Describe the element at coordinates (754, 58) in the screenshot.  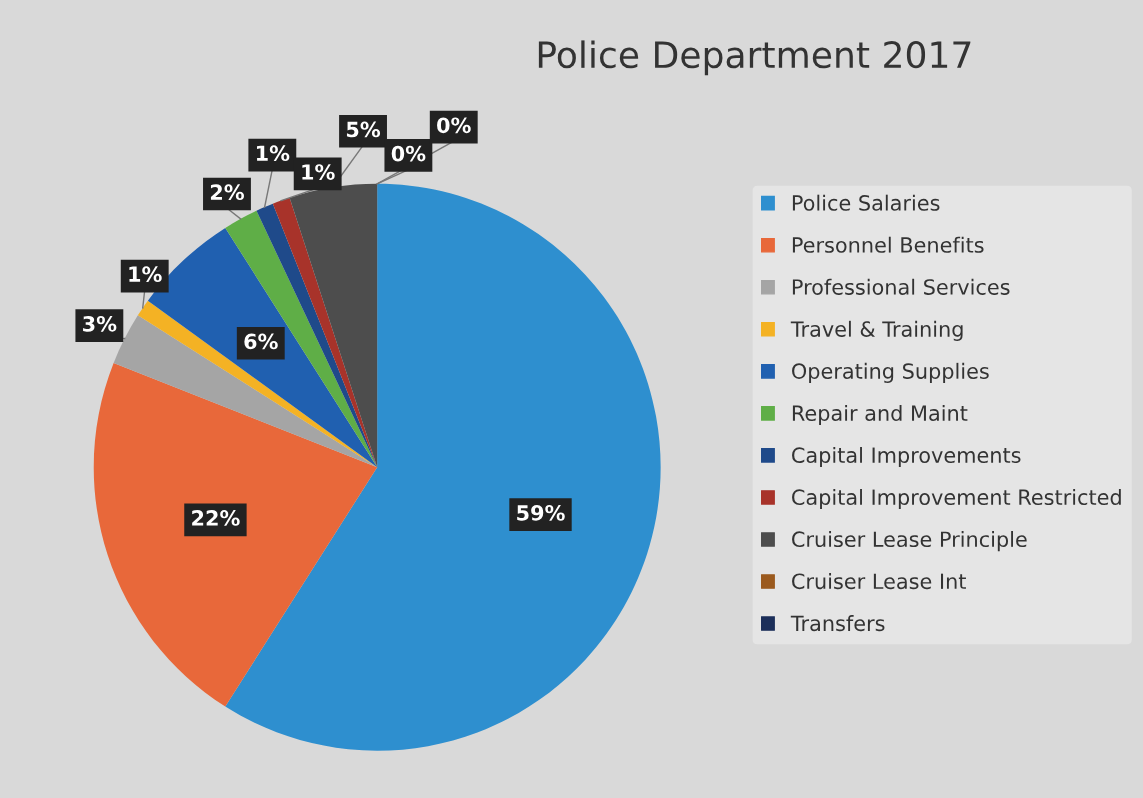
I see `chart-title: Police Department 2017` at that location.